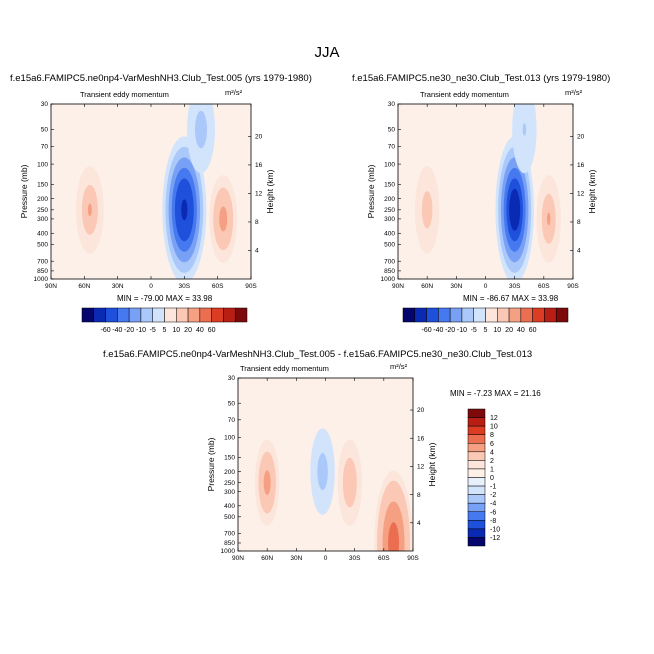  Describe the element at coordinates (389, 271) in the screenshot. I see `y-tick-label: 850` at that location.